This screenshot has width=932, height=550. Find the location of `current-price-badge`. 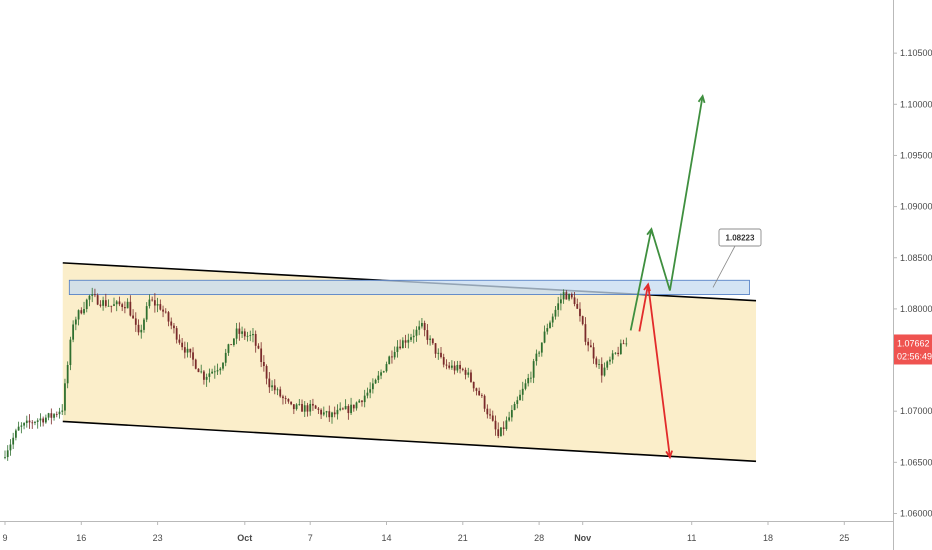

current-price-badge is located at coordinates (913, 349).